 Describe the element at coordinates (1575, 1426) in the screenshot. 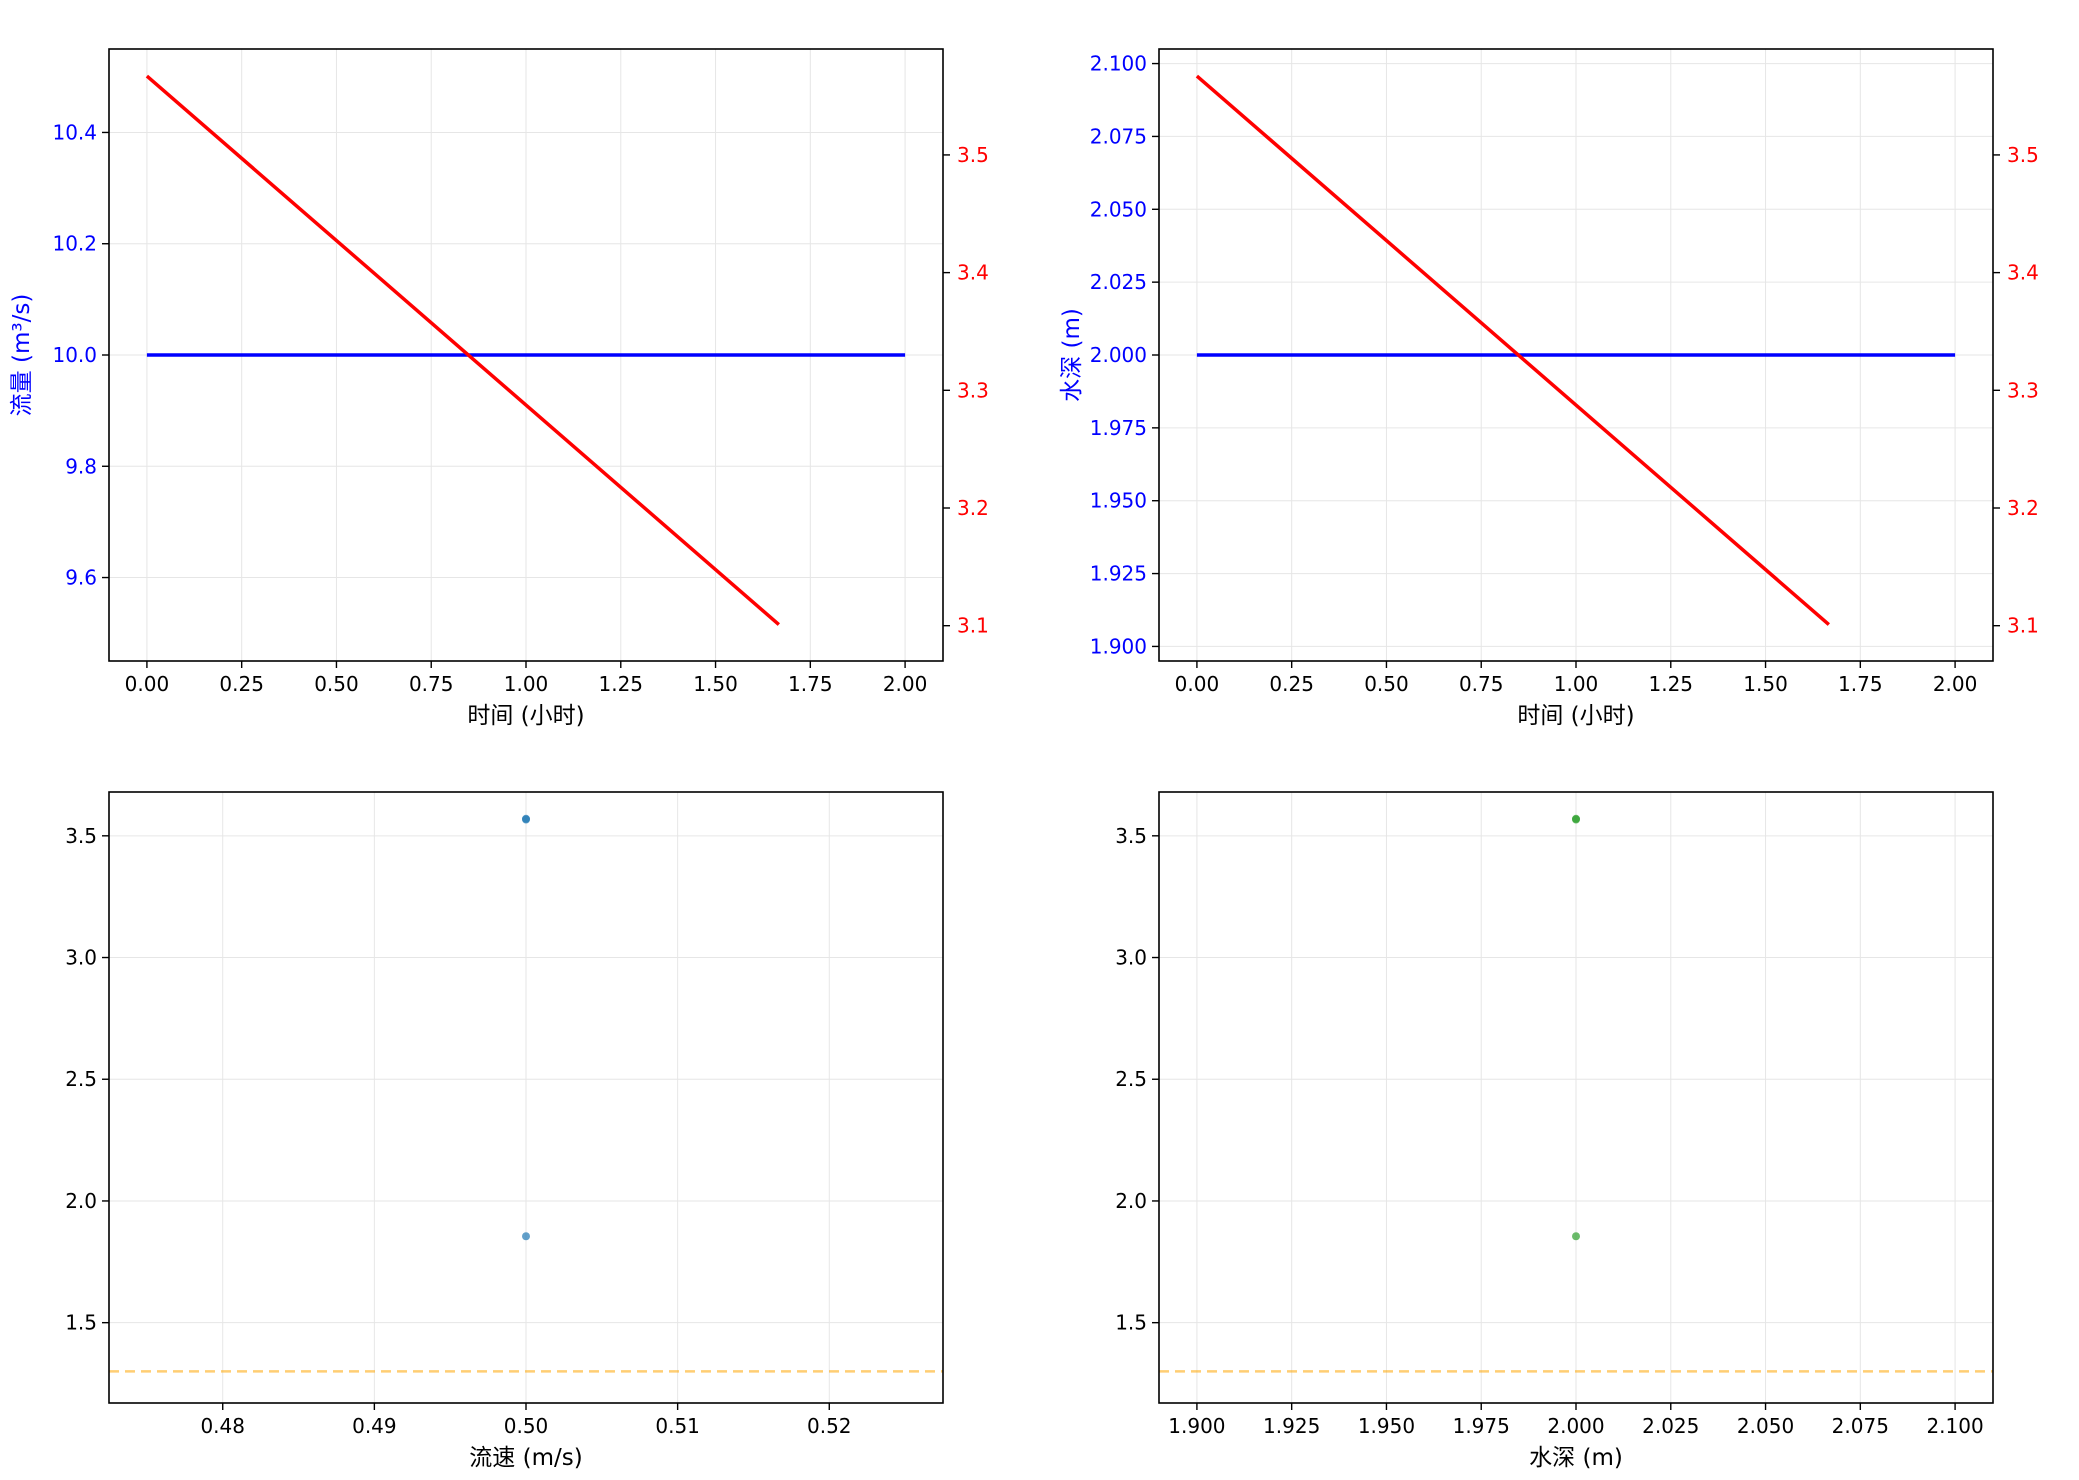

I see `x-tick-label: 2.000` at that location.